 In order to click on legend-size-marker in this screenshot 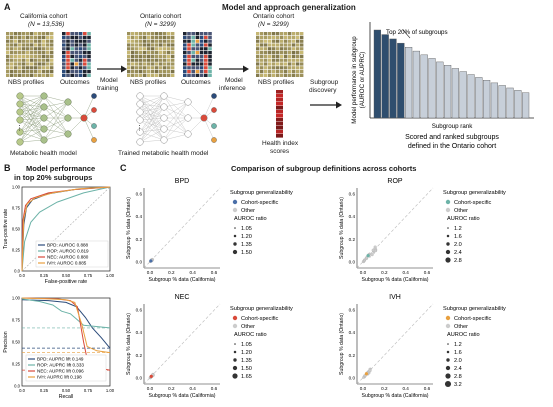, I will do `click(448, 352)`.